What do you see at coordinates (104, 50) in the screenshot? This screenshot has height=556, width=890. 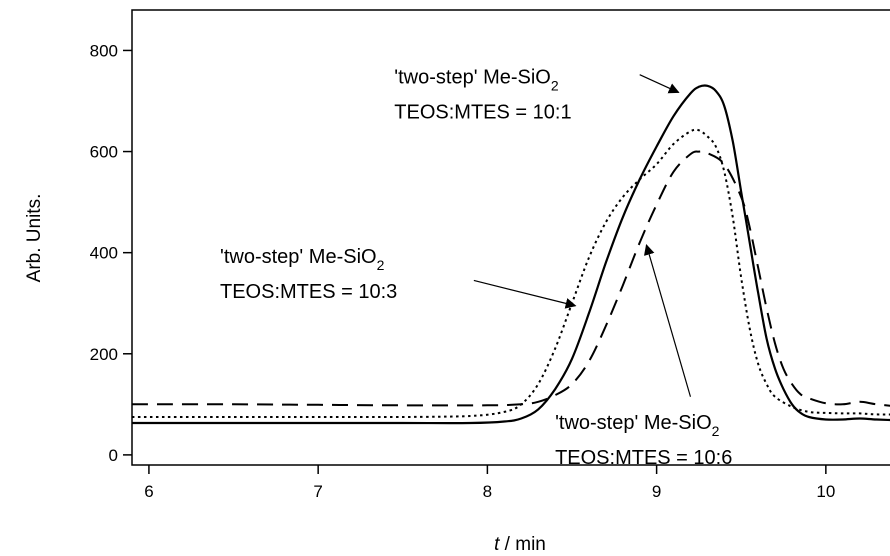 I see `y-tick-label: 800` at bounding box center [104, 50].